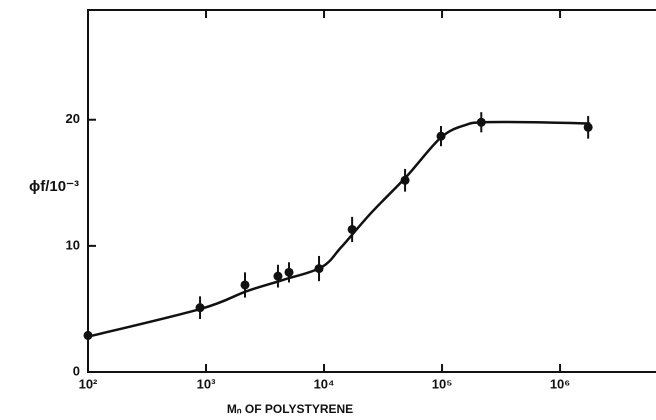  Describe the element at coordinates (290, 409) in the screenshot. I see `x-axis-title: Mₙ OF POLYSTYRENE` at that location.